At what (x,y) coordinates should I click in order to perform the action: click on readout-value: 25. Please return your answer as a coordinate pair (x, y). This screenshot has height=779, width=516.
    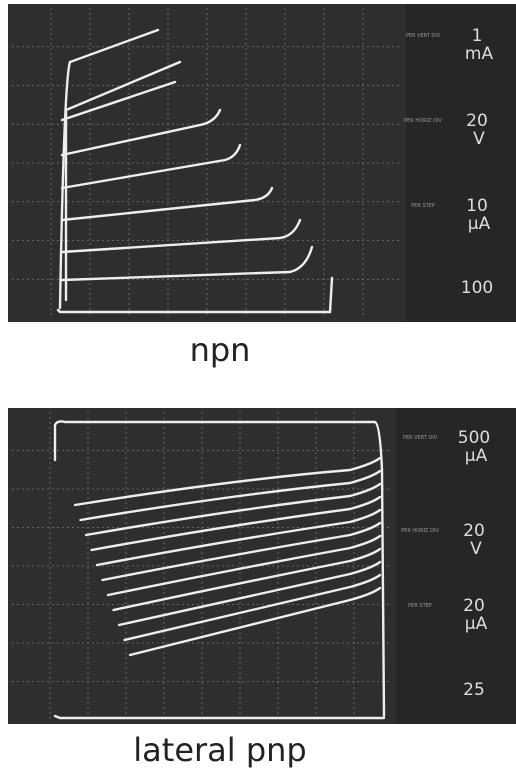
    Looking at the image, I should click on (474, 690).